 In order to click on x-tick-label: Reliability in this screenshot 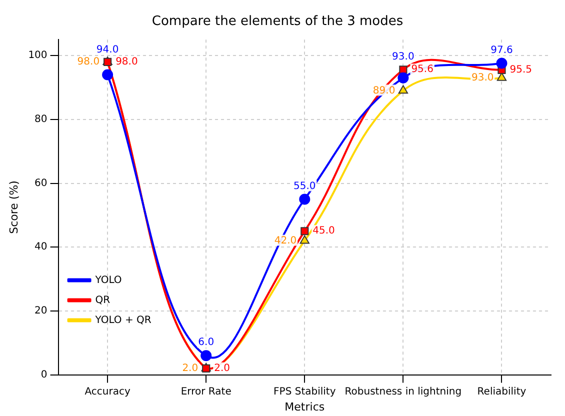, I will do `click(501, 392)`.